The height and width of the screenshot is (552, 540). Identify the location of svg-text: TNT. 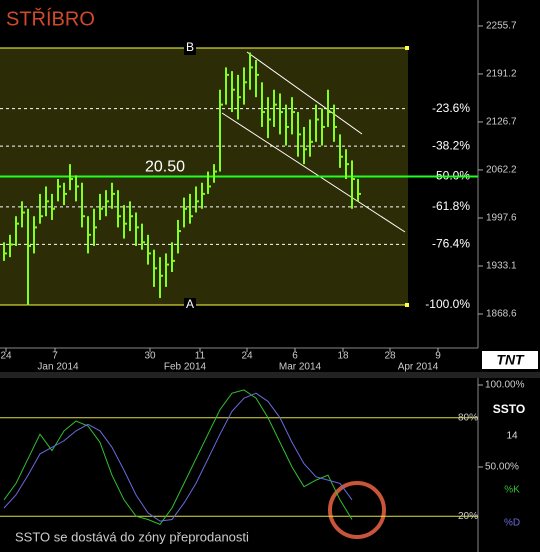
(510, 360).